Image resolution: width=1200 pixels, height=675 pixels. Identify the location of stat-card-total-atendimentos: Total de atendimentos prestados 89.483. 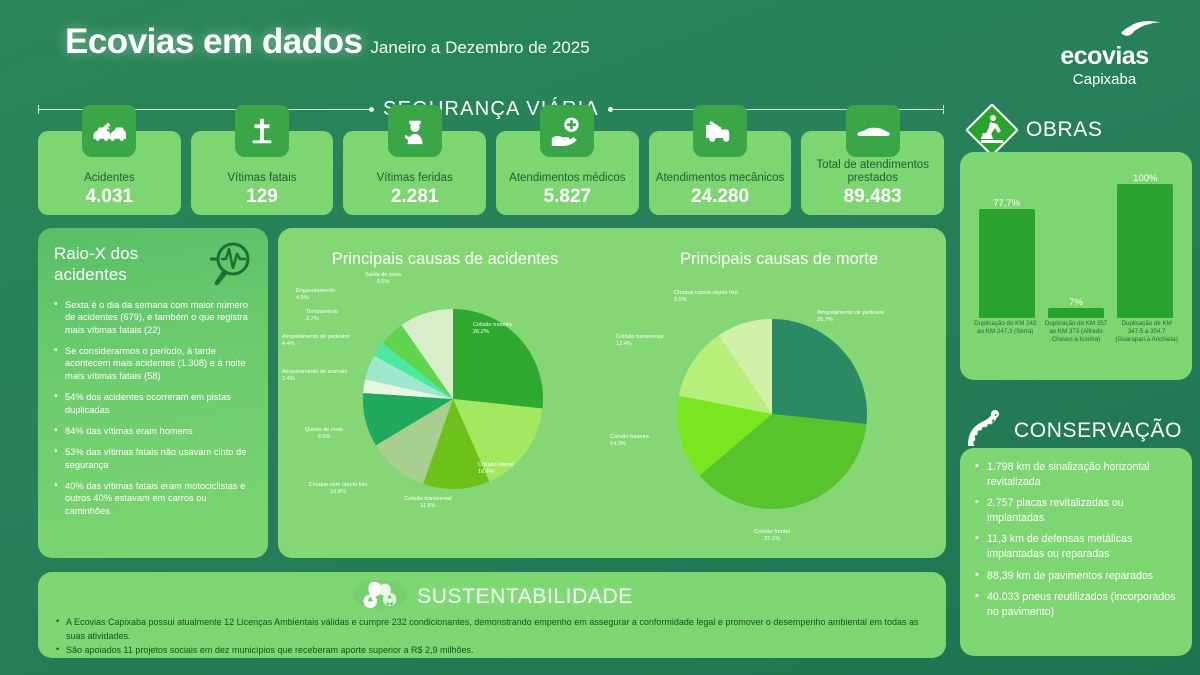
(873, 160).